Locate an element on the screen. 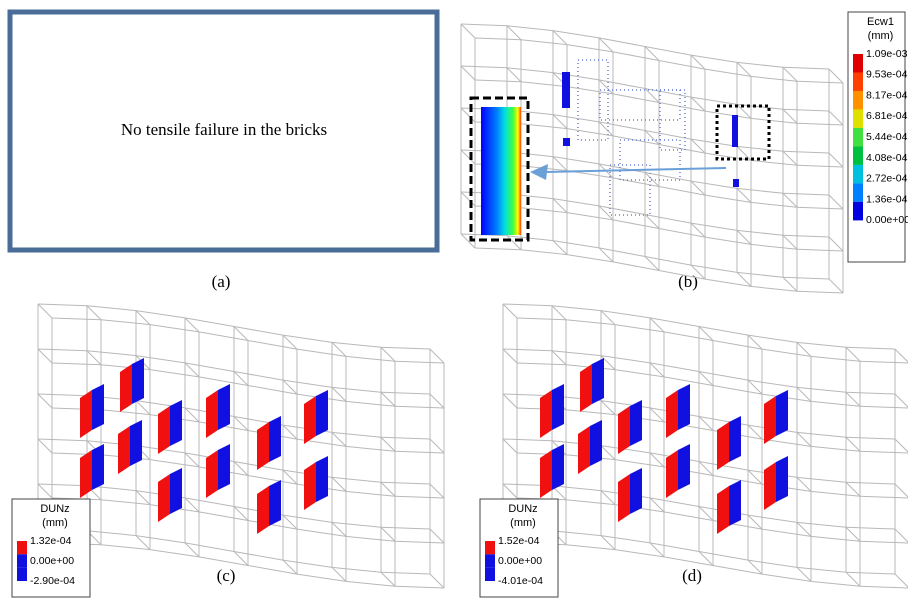  legend-entry: 1.52e-04 is located at coordinates (519, 541).